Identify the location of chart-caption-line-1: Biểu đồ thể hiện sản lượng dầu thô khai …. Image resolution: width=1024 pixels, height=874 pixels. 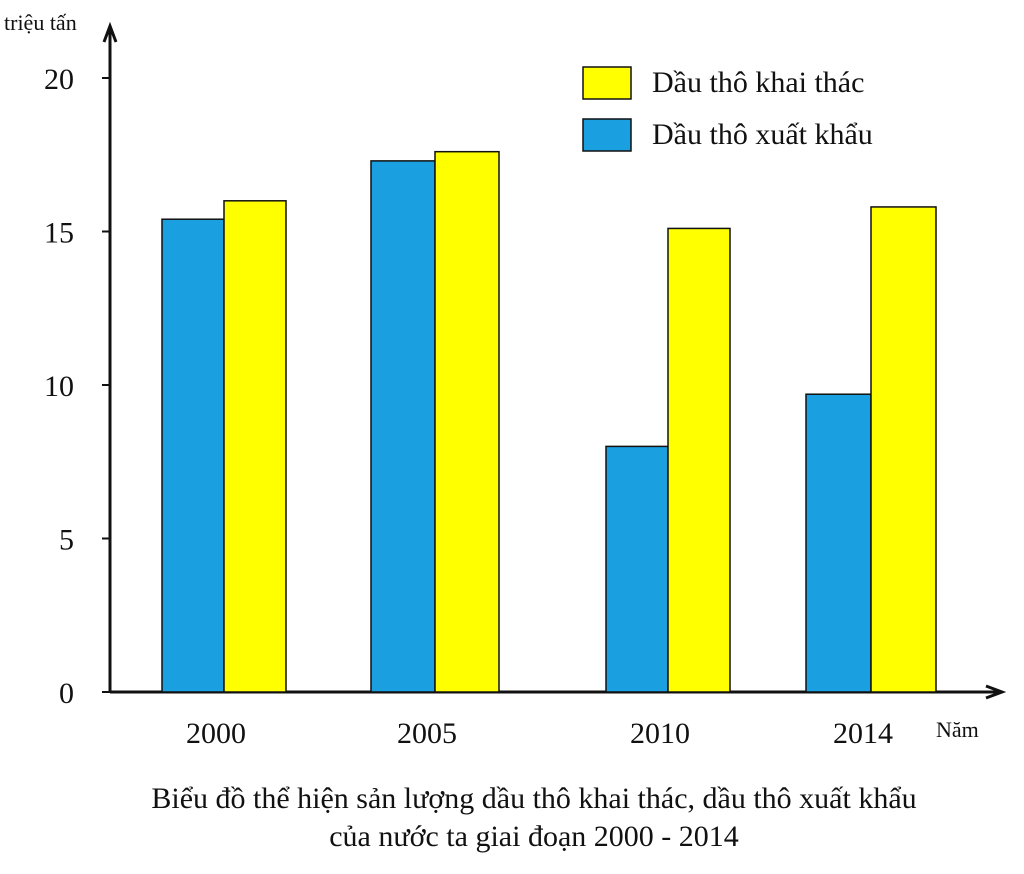
(533, 798).